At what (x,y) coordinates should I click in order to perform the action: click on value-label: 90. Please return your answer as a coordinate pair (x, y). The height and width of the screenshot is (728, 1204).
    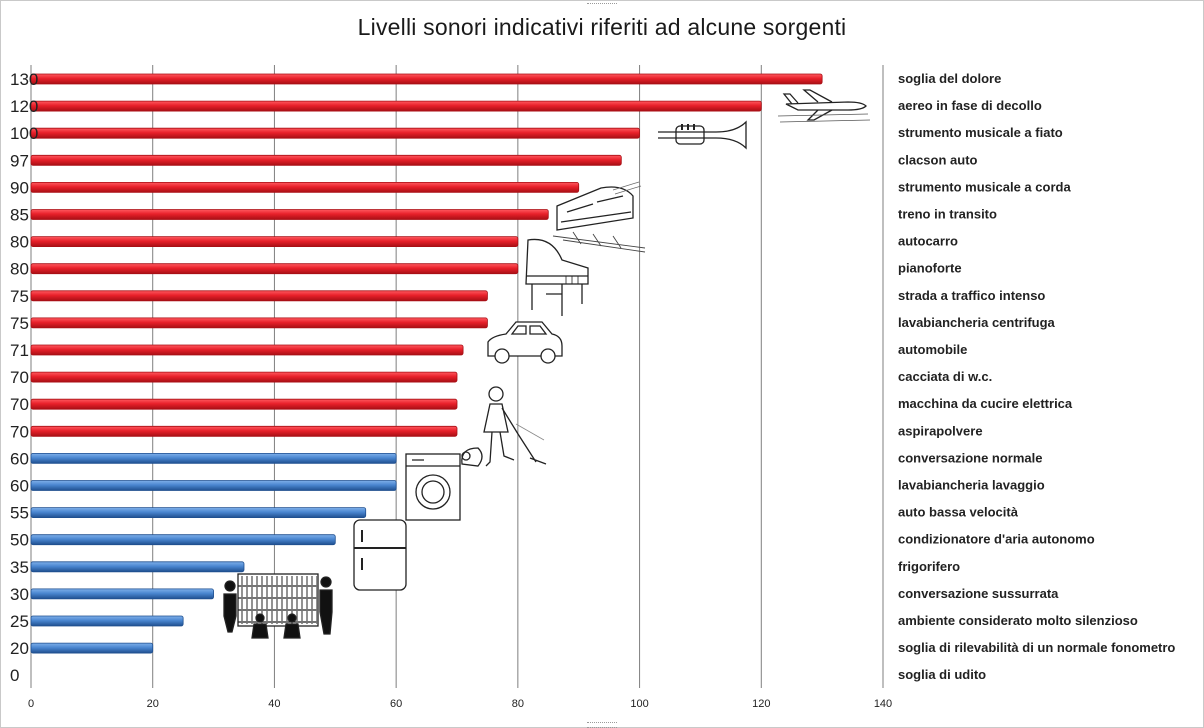
    Looking at the image, I should click on (19, 187).